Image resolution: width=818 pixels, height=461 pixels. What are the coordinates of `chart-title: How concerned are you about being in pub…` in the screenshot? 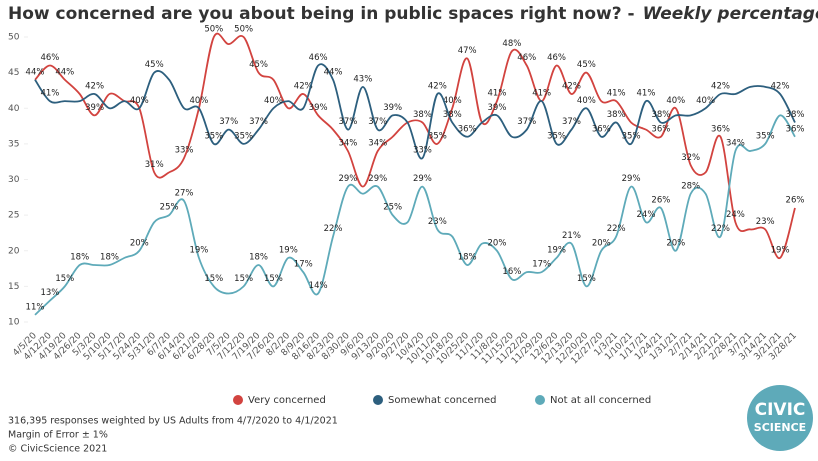 It's located at (413, 14).